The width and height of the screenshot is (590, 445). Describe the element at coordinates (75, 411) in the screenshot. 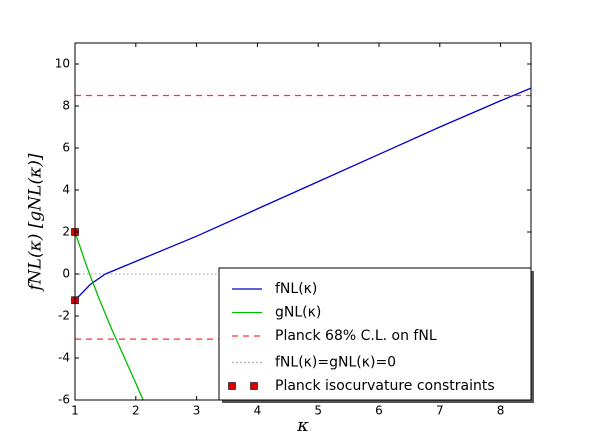

I see `x-tick-label: 1` at that location.